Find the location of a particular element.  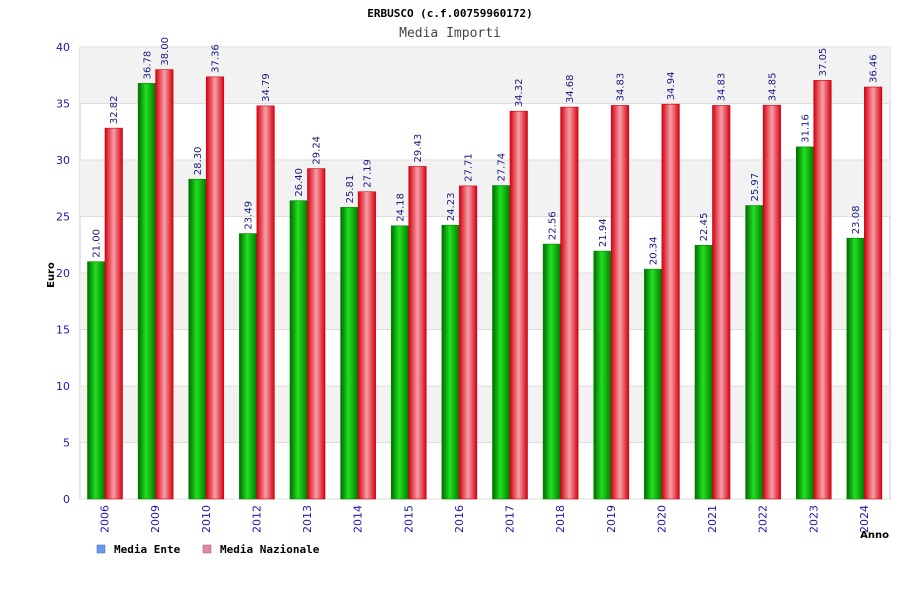

x-tick-label-2019: 2019 is located at coordinates (611, 519).